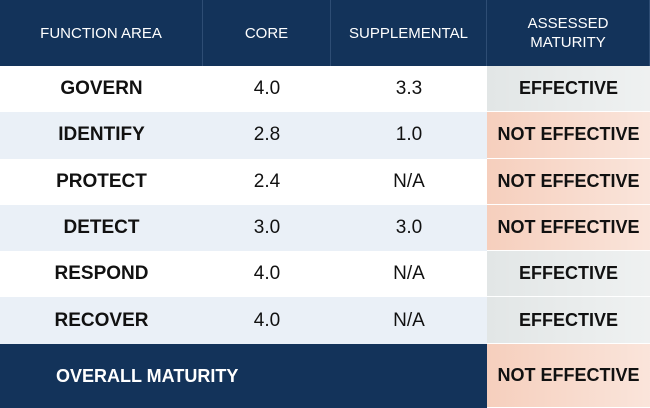 The height and width of the screenshot is (408, 650). I want to click on function-area: RECOVER, so click(101, 320).